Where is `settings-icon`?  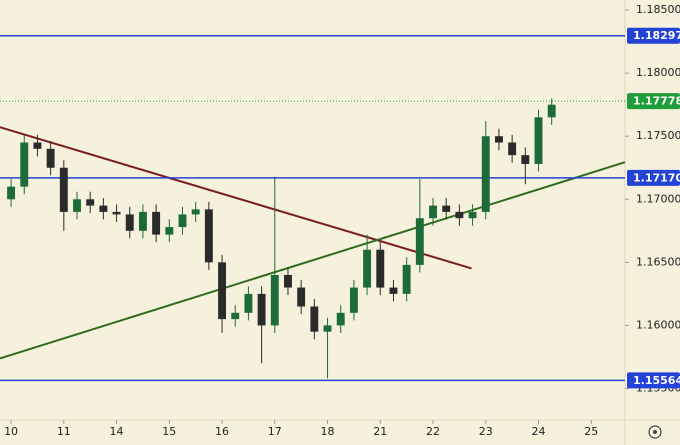 settings-icon is located at coordinates (655, 432).